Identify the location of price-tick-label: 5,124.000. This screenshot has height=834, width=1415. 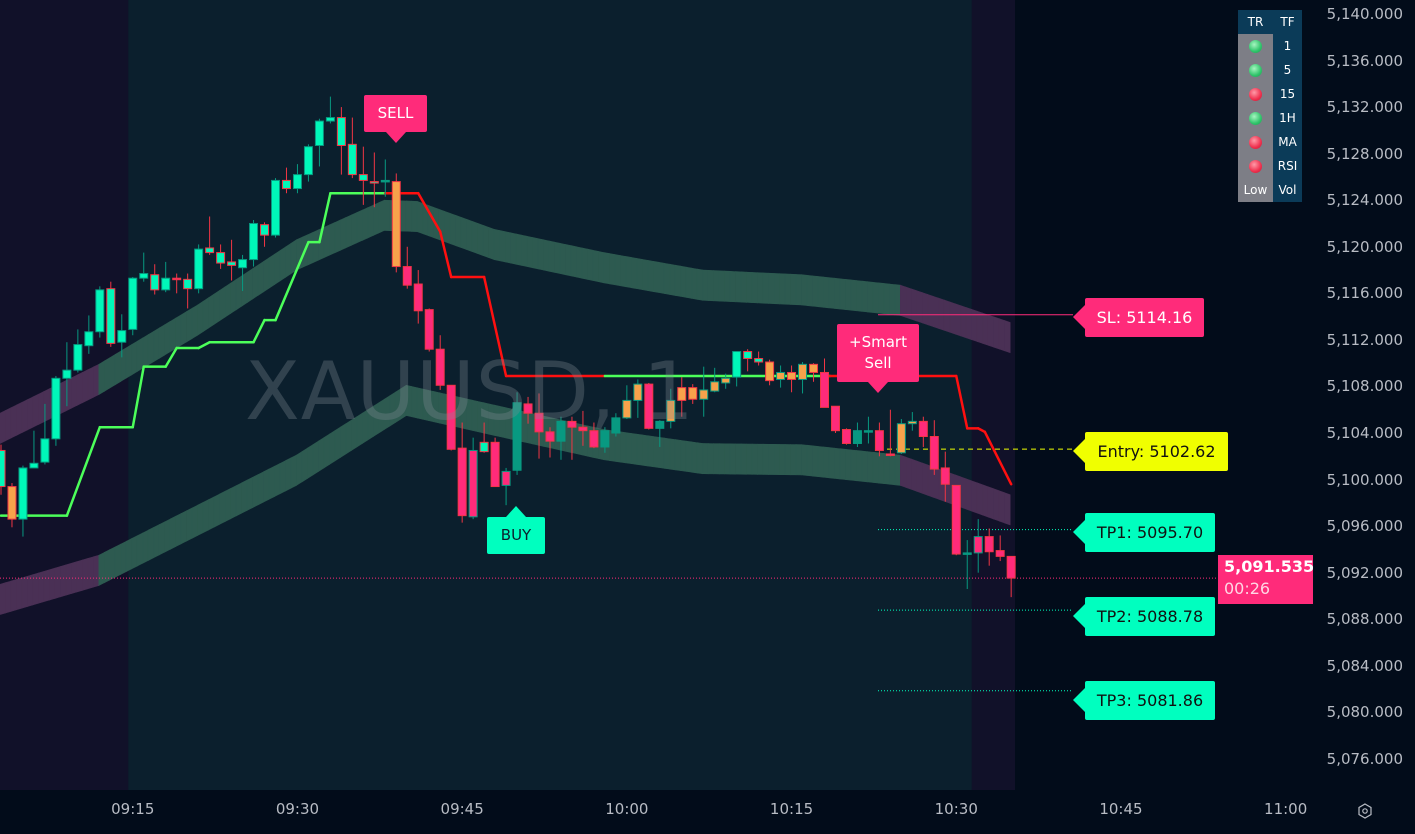
(1364, 200).